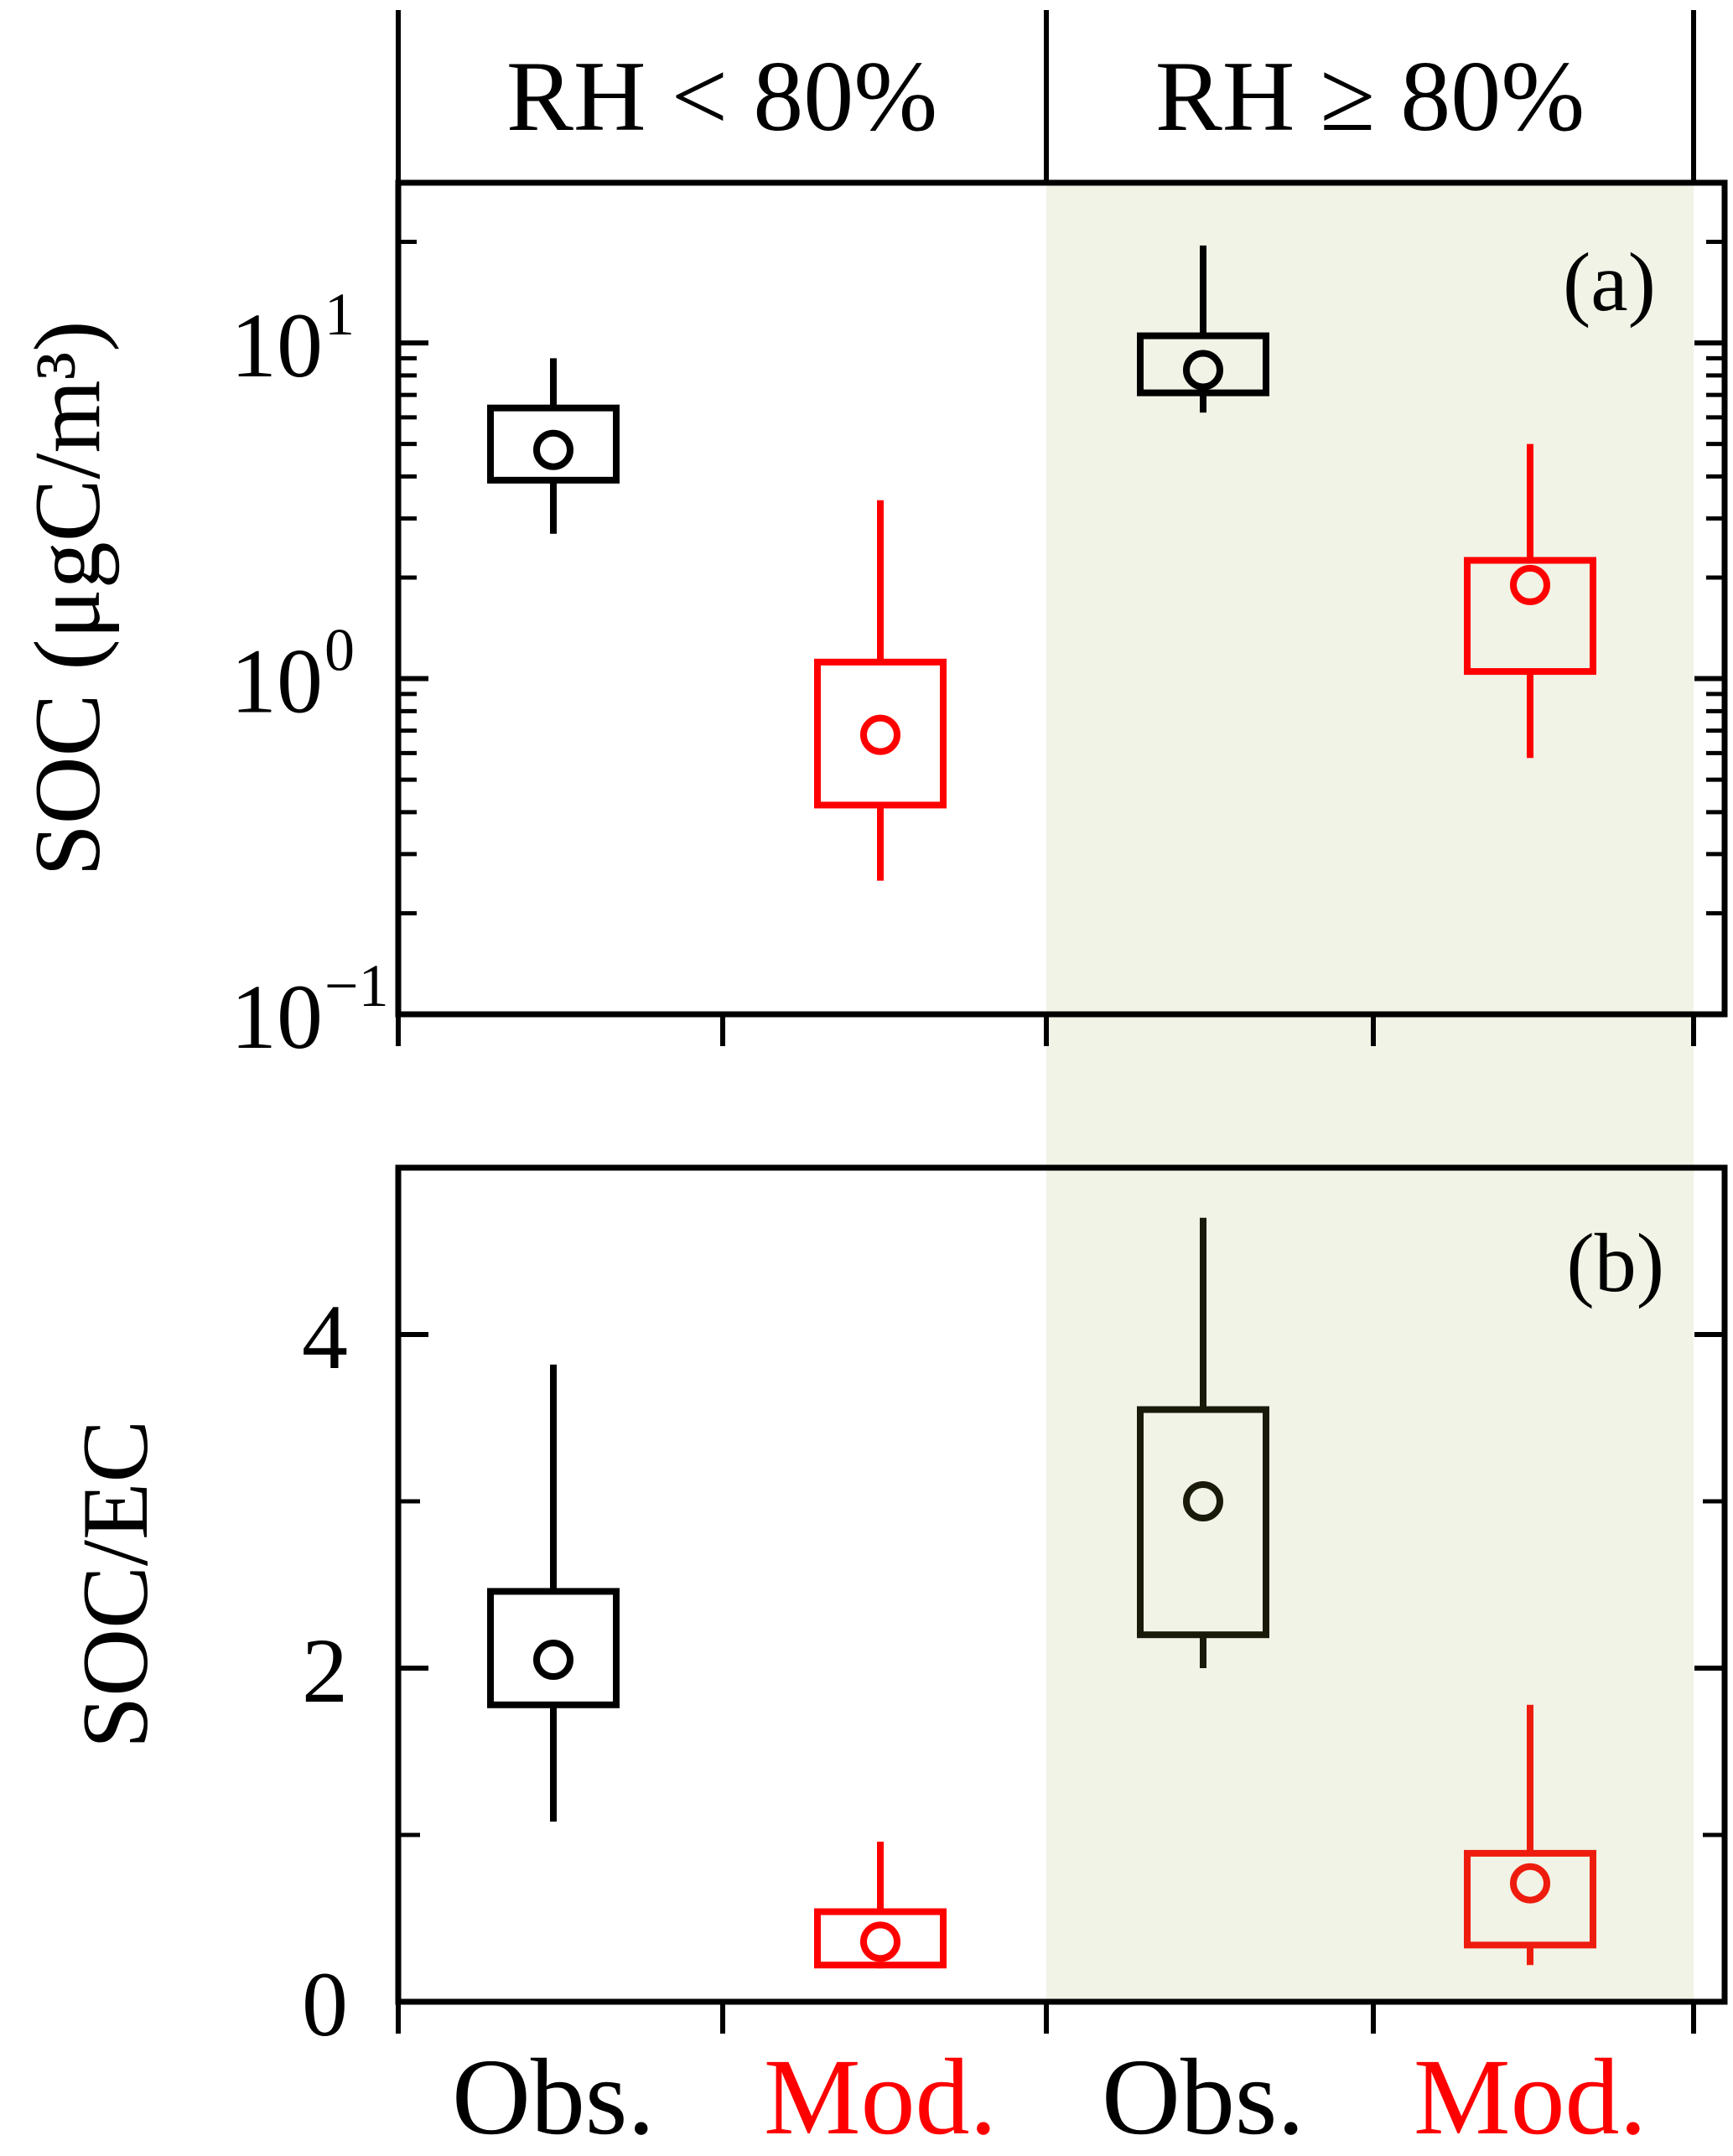 The image size is (1733, 2156). Describe the element at coordinates (722, 96) in the screenshot. I see `condition-label-low-rh: RH < 80%` at that location.